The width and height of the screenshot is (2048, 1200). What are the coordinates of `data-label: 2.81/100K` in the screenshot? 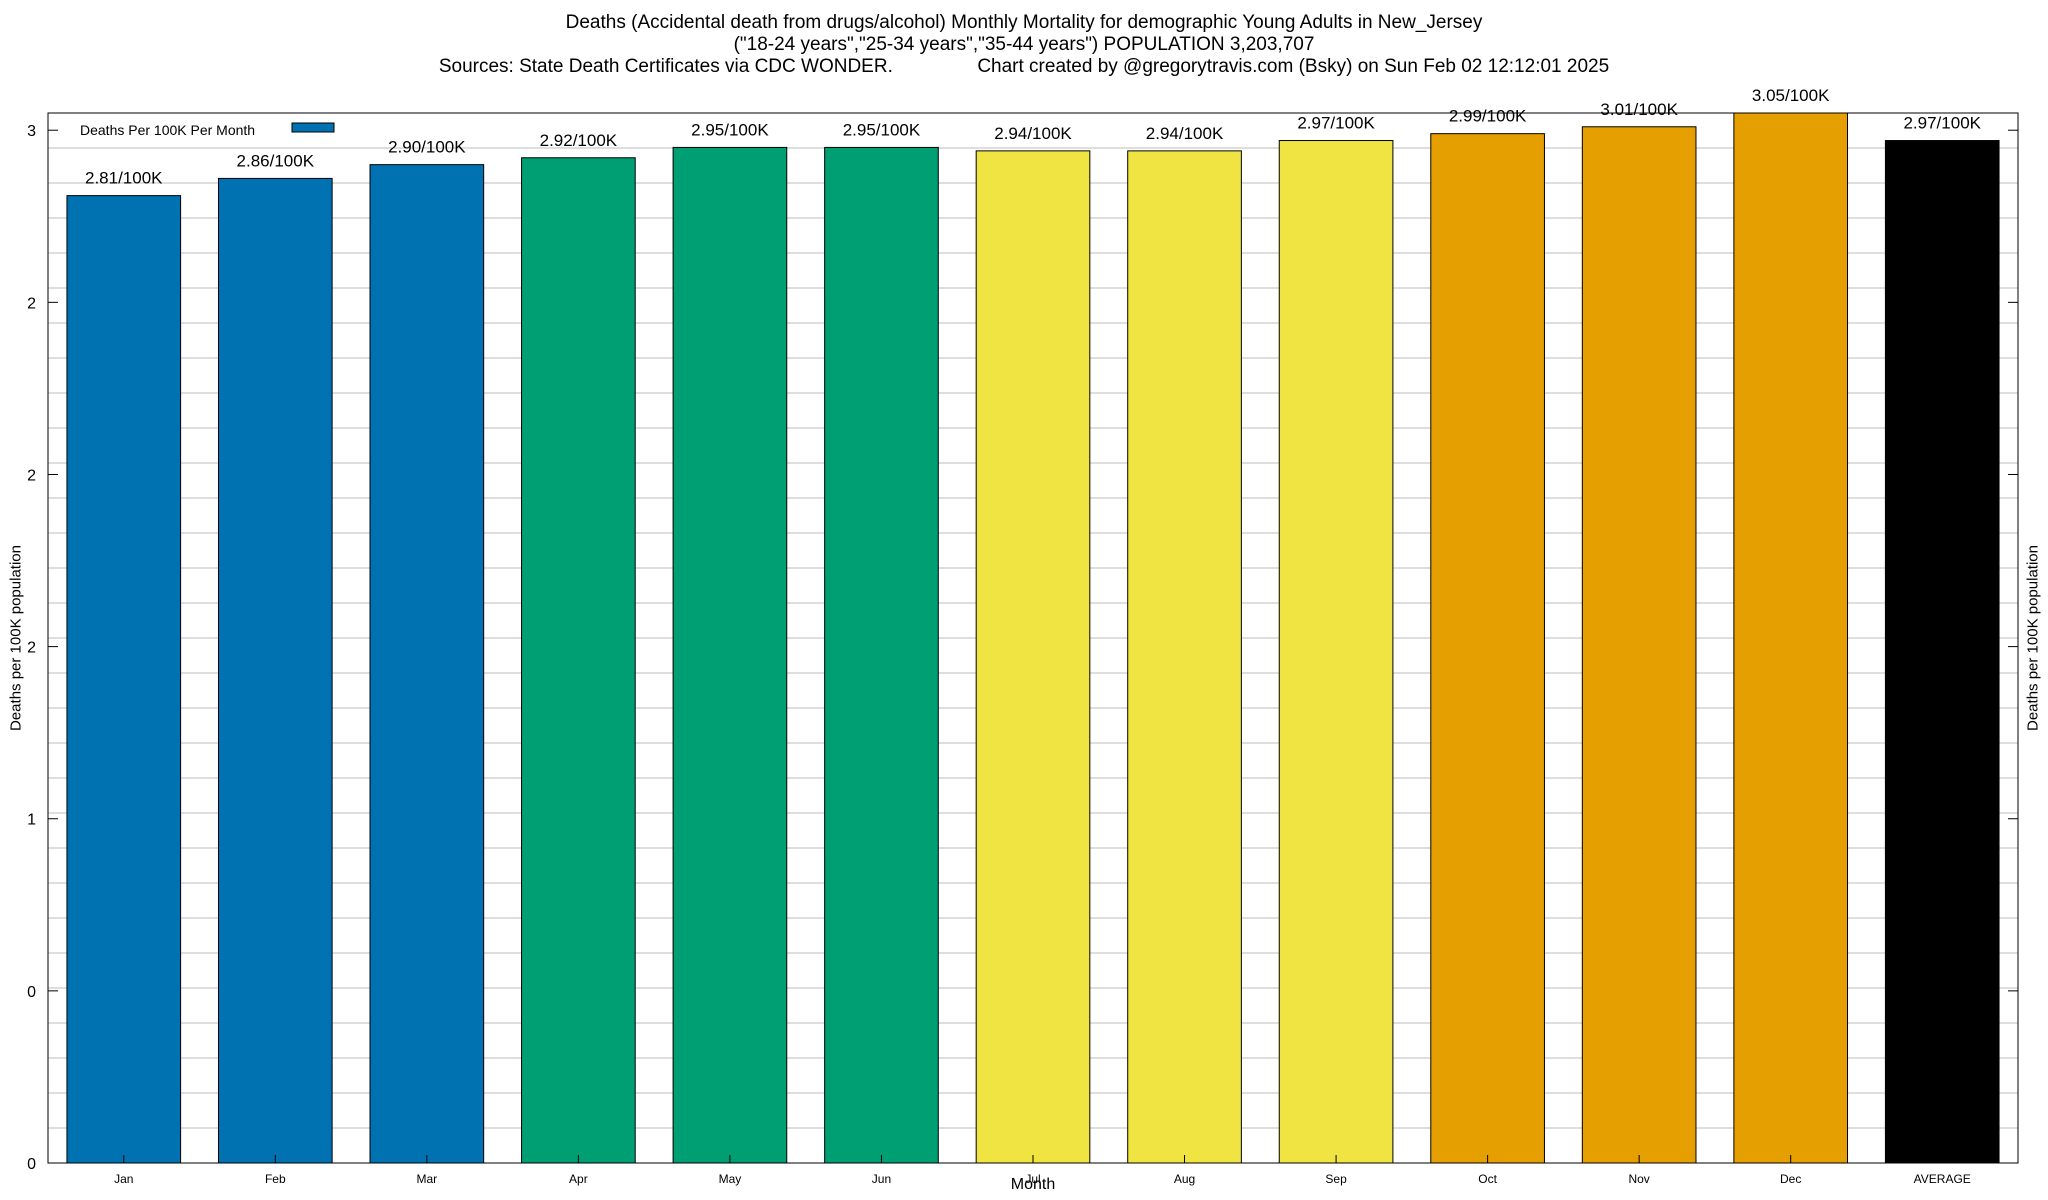 It's located at (124, 178).